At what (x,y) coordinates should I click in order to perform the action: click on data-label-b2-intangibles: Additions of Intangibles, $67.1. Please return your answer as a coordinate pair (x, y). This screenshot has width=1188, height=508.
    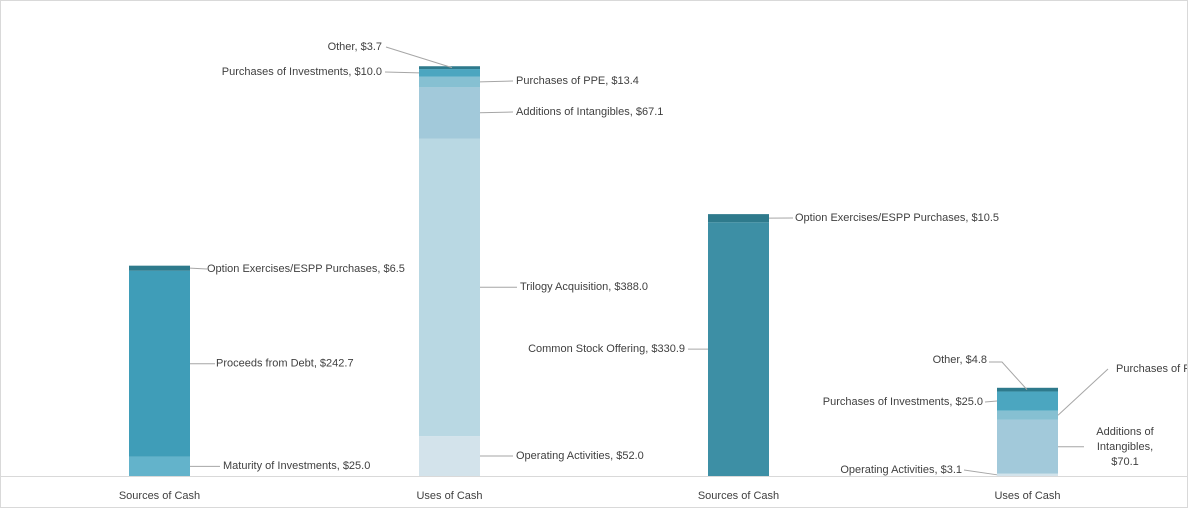
    Looking at the image, I should click on (589, 112).